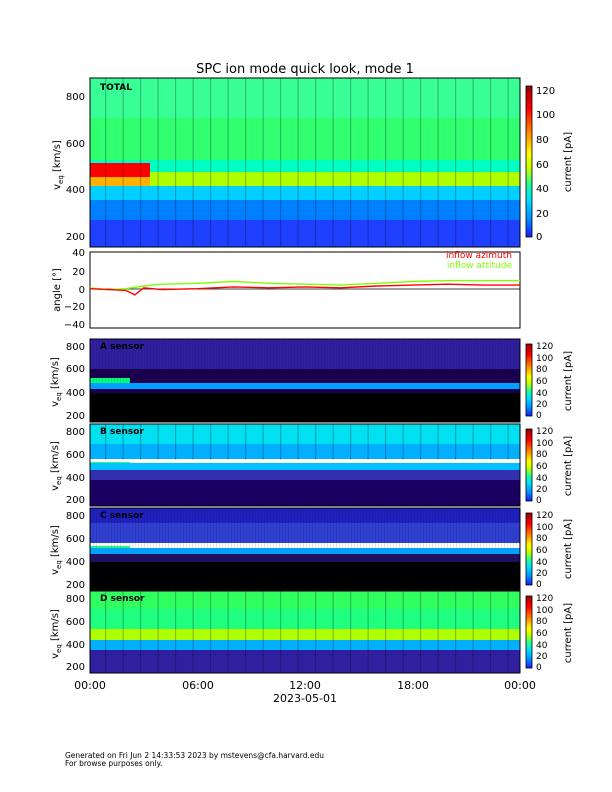  What do you see at coordinates (122, 432) in the screenshot?
I see `panel-b-label: B sensor` at bounding box center [122, 432].